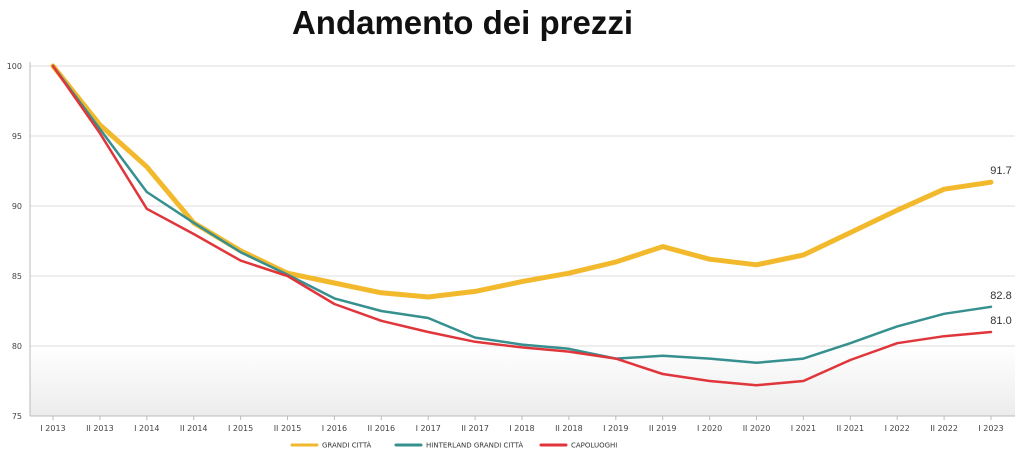 The width and height of the screenshot is (1024, 457). Describe the element at coordinates (240, 428) in the screenshot. I see `x-tick-label: I 2015` at that location.